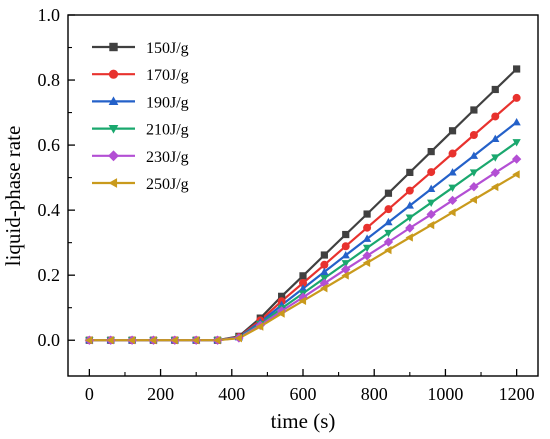 Image resolution: width=550 pixels, height=439 pixels. Describe the element at coordinates (445, 394) in the screenshot. I see `x-tick-label: 1000` at that location.